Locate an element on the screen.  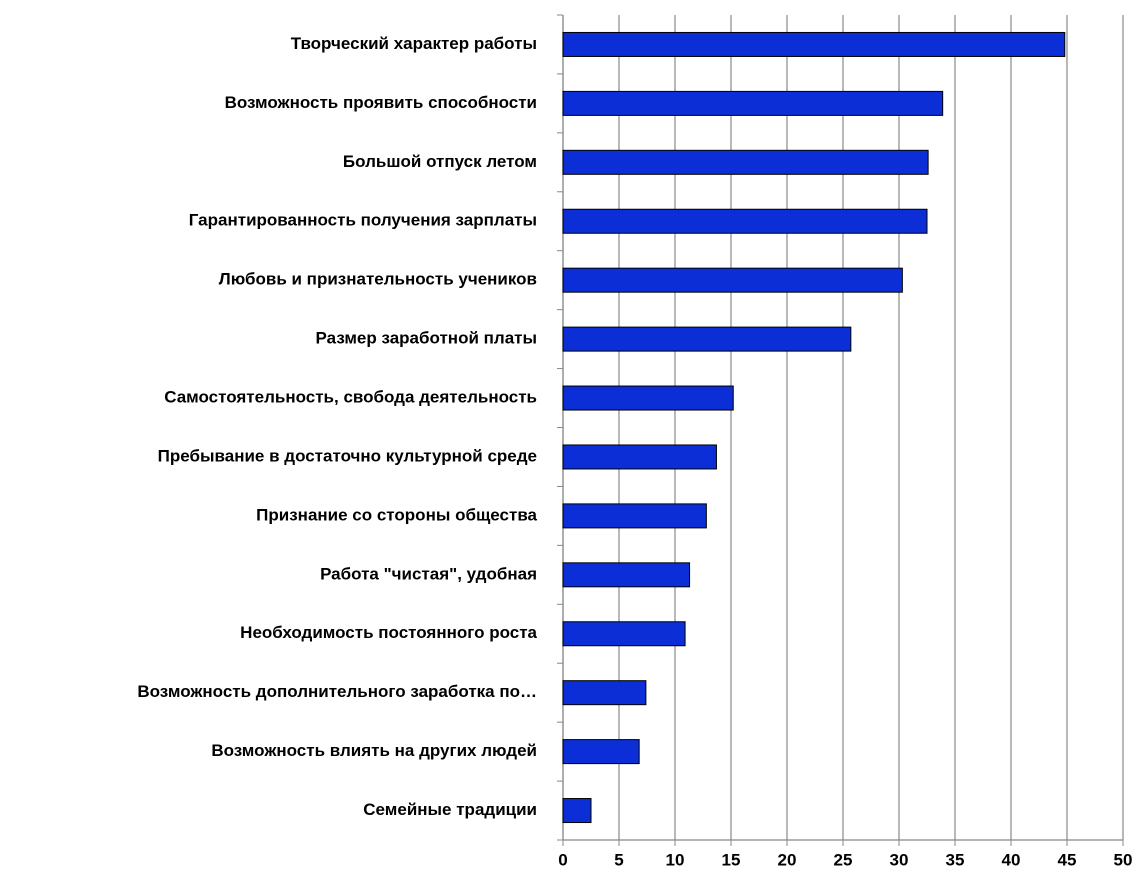
x-tick-label: 40 is located at coordinates (1011, 859).